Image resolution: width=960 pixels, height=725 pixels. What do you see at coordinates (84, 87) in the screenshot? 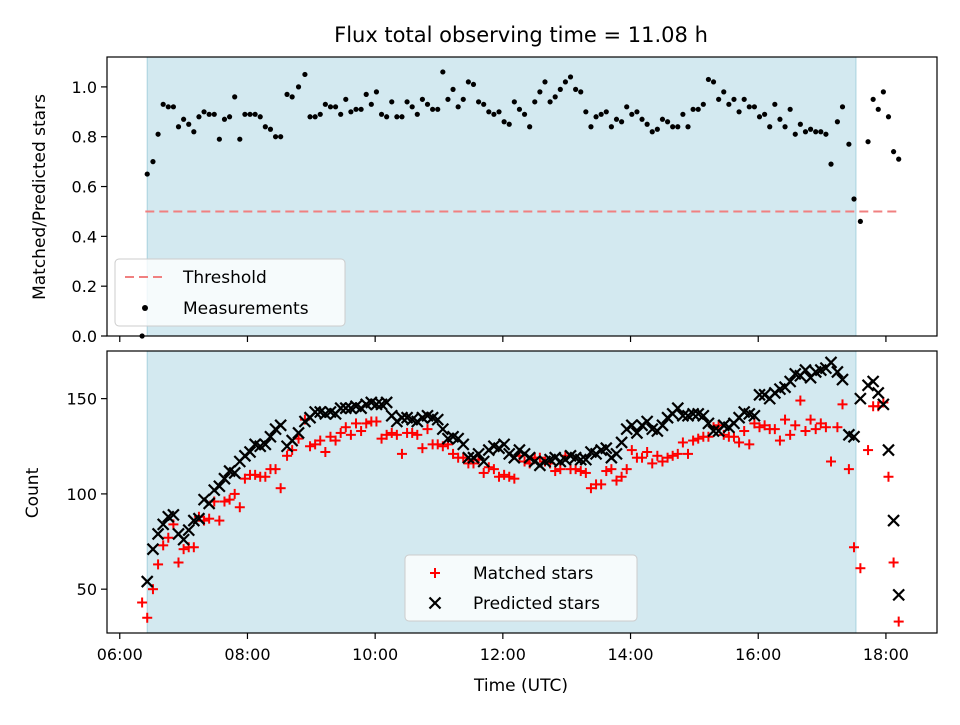
I see `ratio-y-tick-label: 1.0` at bounding box center [84, 87].